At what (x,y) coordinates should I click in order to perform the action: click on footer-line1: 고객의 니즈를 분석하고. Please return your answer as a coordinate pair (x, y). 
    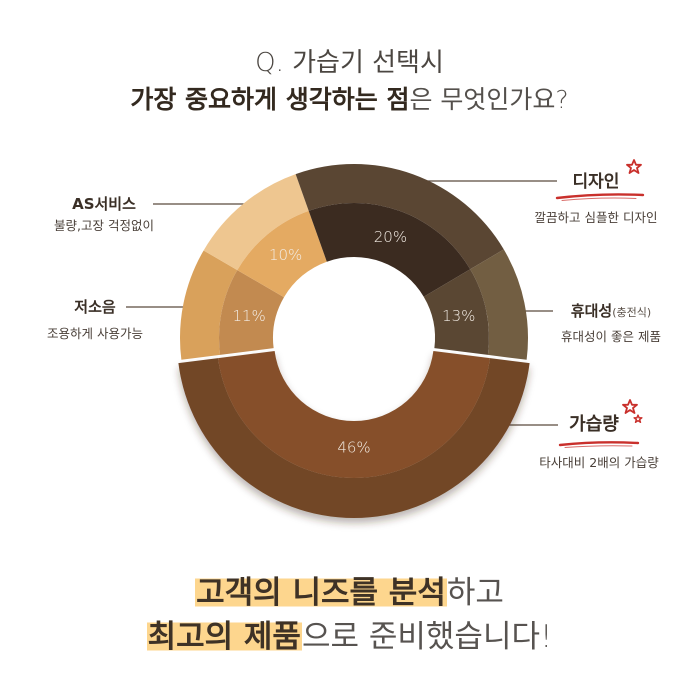
    Looking at the image, I should click on (349, 593).